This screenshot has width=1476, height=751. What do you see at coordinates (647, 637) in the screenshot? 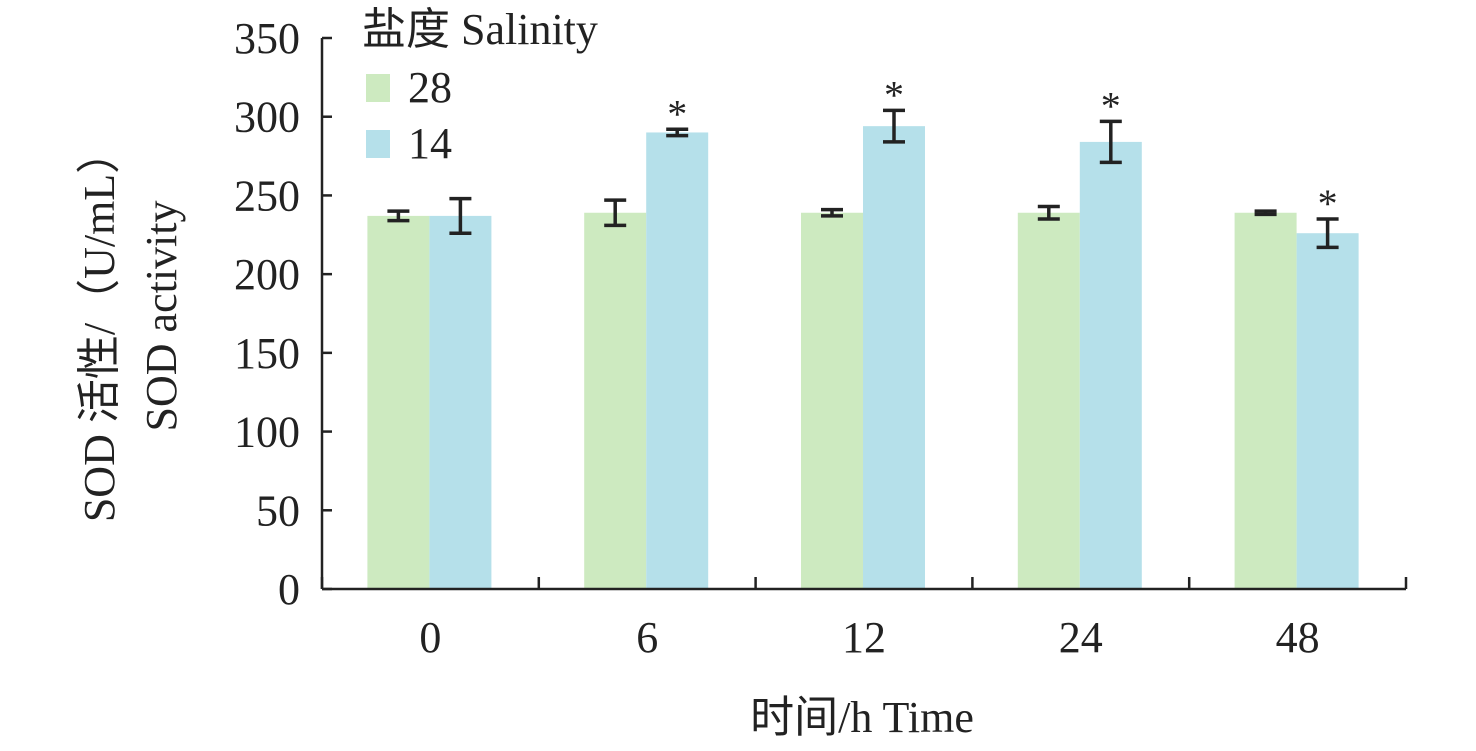
I see `x-tick-label: 6` at bounding box center [647, 637].